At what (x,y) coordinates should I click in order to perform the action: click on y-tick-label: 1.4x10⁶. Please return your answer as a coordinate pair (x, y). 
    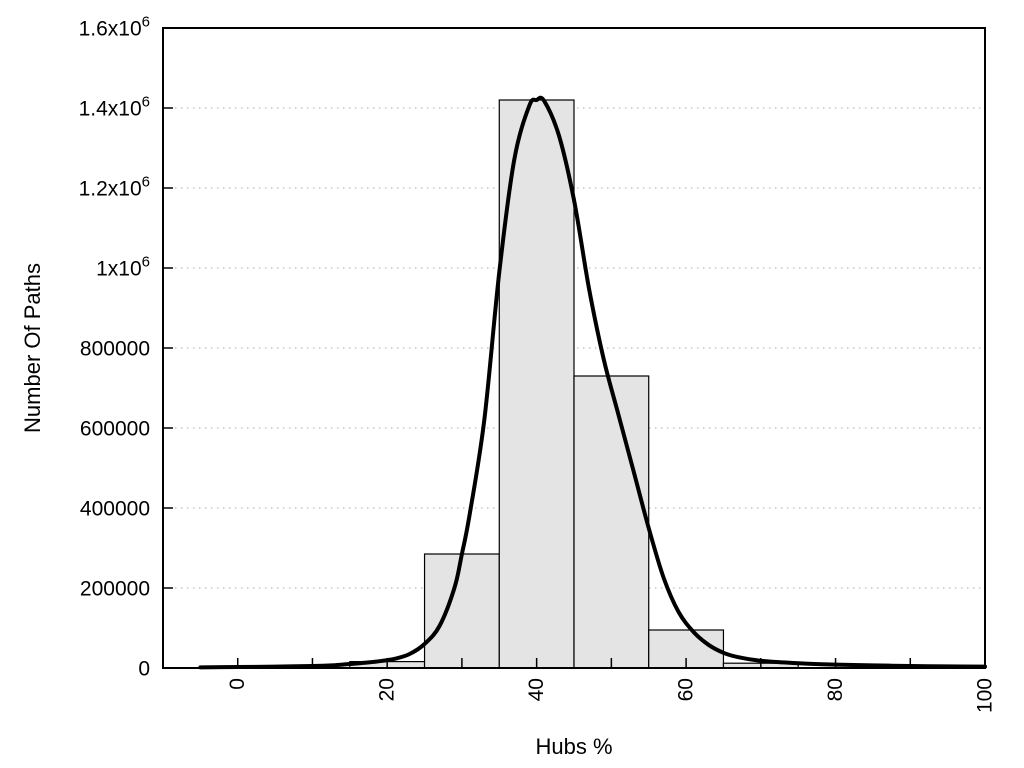
    Looking at the image, I should click on (114, 107).